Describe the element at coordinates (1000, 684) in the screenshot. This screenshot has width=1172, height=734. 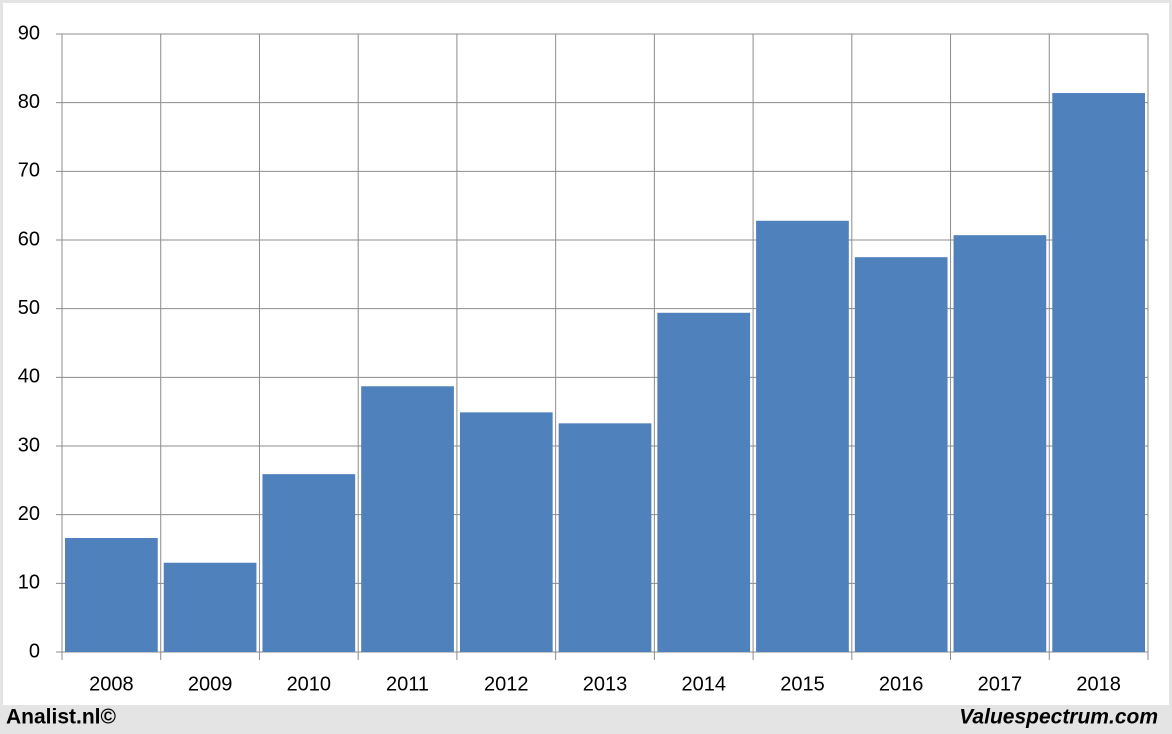
I see `x-tick-label: 2017` at that location.